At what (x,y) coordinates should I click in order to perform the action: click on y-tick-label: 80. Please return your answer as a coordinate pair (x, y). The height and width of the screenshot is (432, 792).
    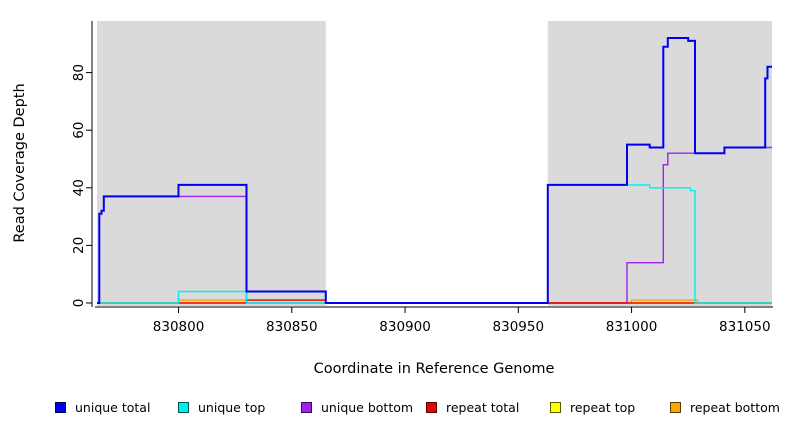
    Looking at the image, I should click on (79, 72).